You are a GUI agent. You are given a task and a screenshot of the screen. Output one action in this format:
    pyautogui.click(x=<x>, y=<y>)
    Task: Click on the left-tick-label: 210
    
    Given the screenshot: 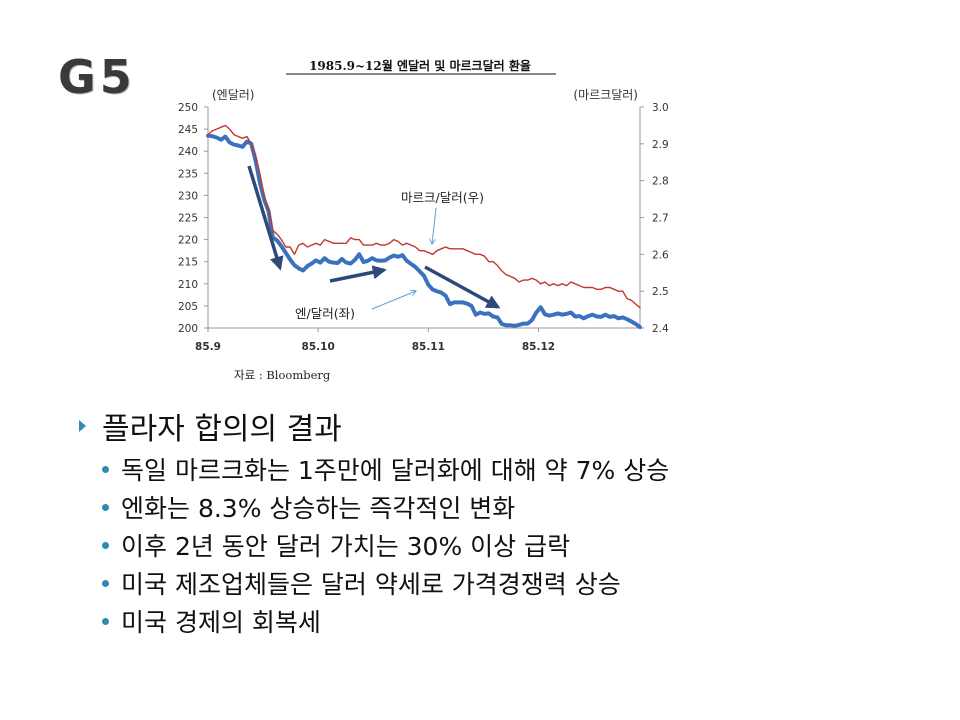 What is the action you would take?
    pyautogui.click(x=188, y=285)
    